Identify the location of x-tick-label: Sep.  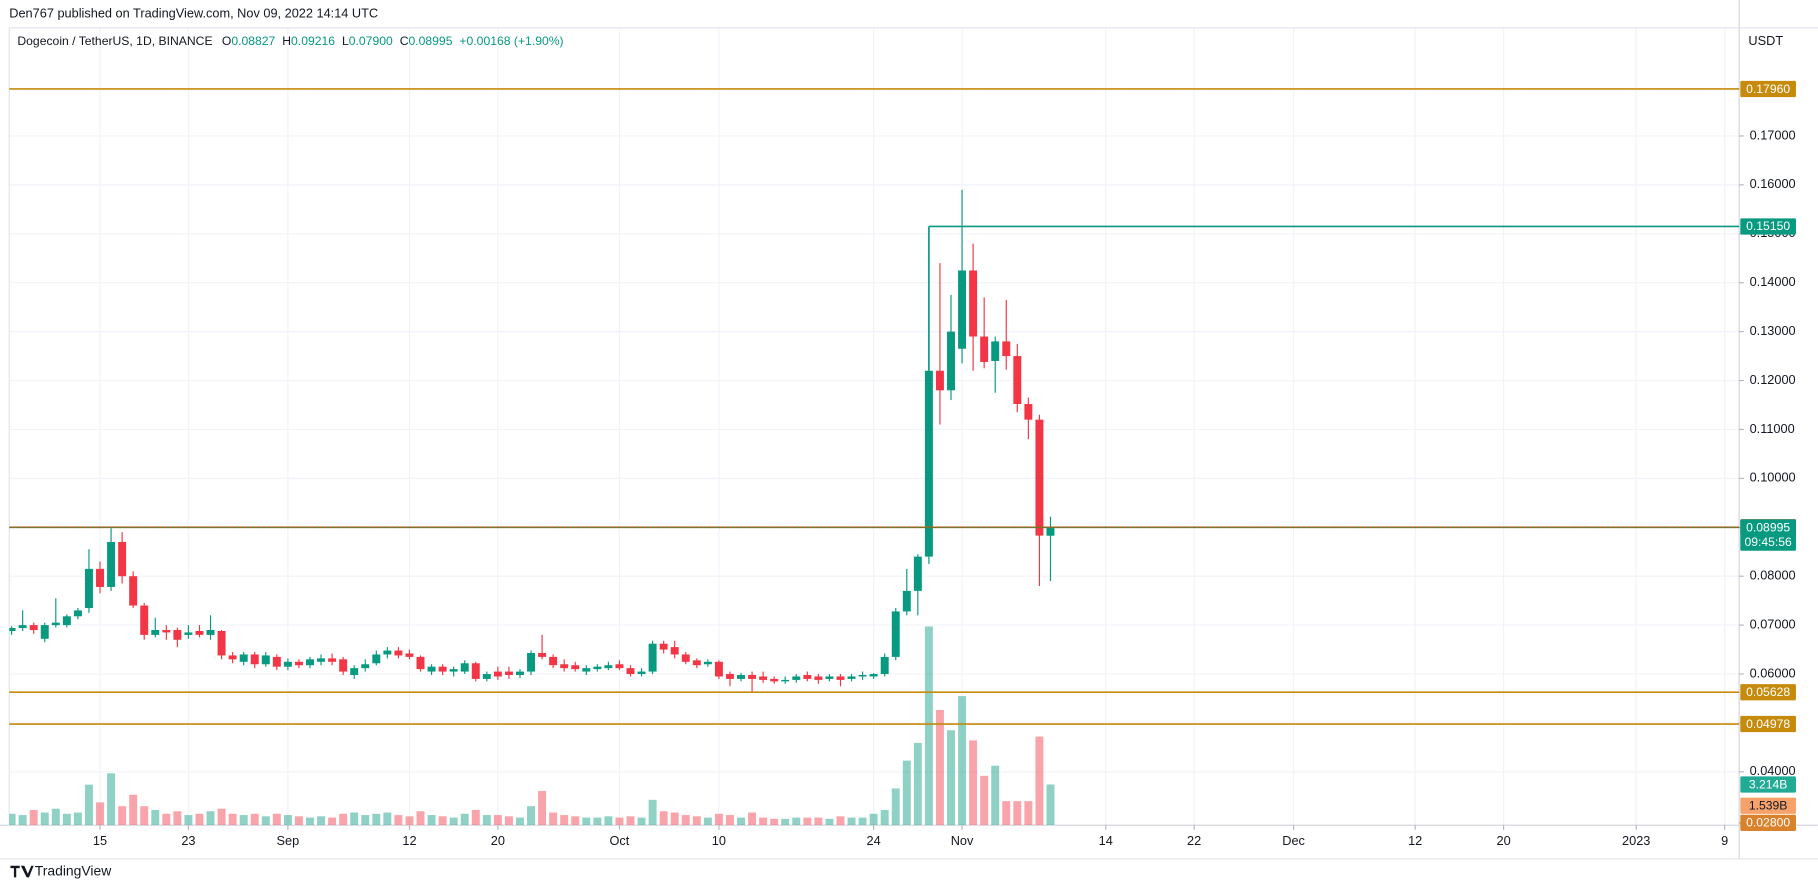
(288, 840).